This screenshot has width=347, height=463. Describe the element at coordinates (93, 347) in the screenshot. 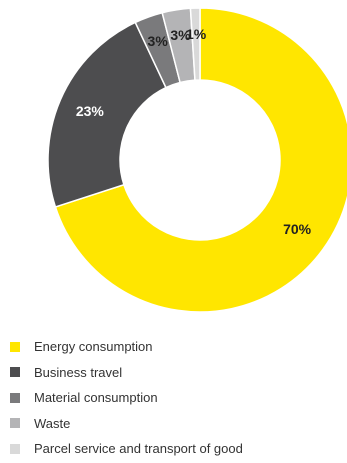

I see `legend-label: Energy consumption` at that location.